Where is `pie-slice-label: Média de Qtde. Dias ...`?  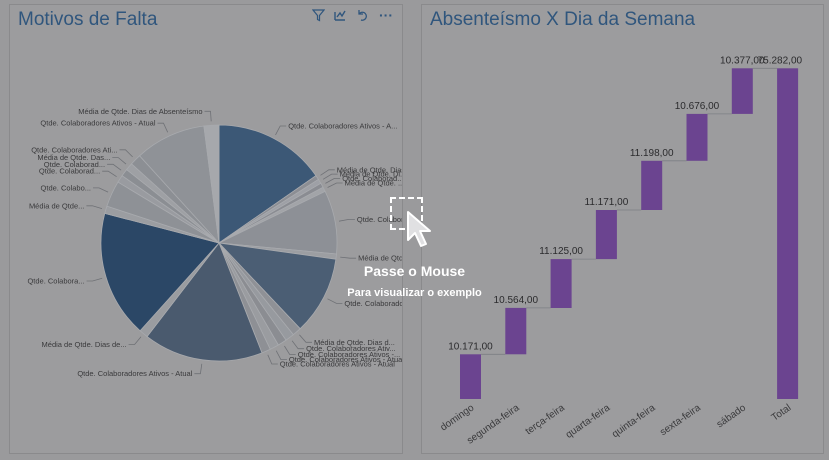
pie-slice-label: Média de Qtde. Dias ... is located at coordinates (369, 169).